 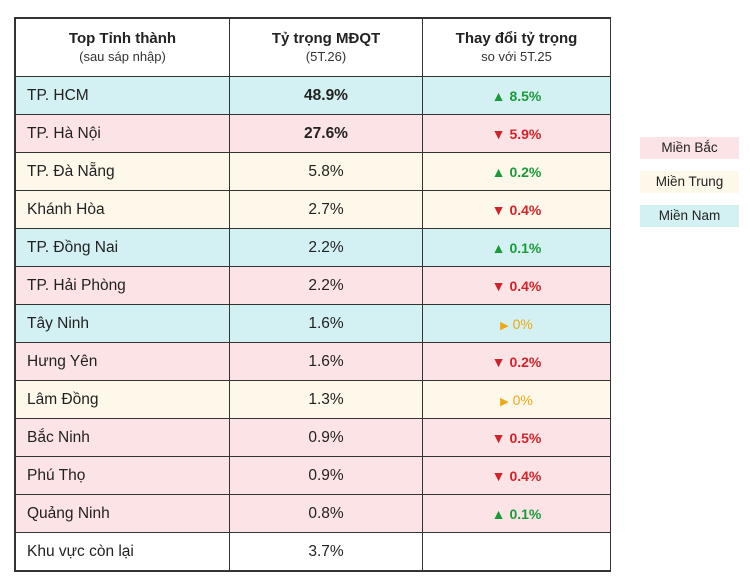 What do you see at coordinates (122, 399) in the screenshot?
I see `province-name: Lâm Đồng` at bounding box center [122, 399].